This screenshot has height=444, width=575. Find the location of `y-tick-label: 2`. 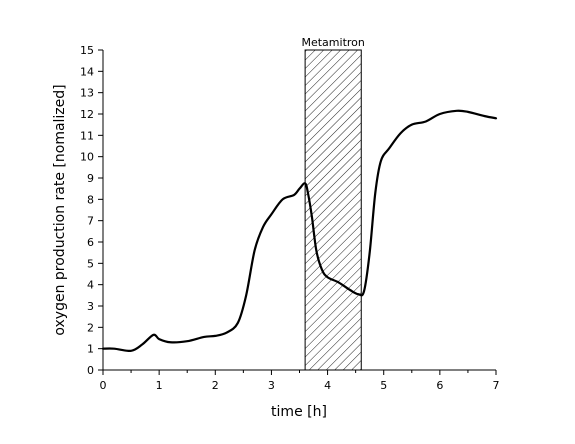

y-tick-label: 2 is located at coordinates (90, 327).